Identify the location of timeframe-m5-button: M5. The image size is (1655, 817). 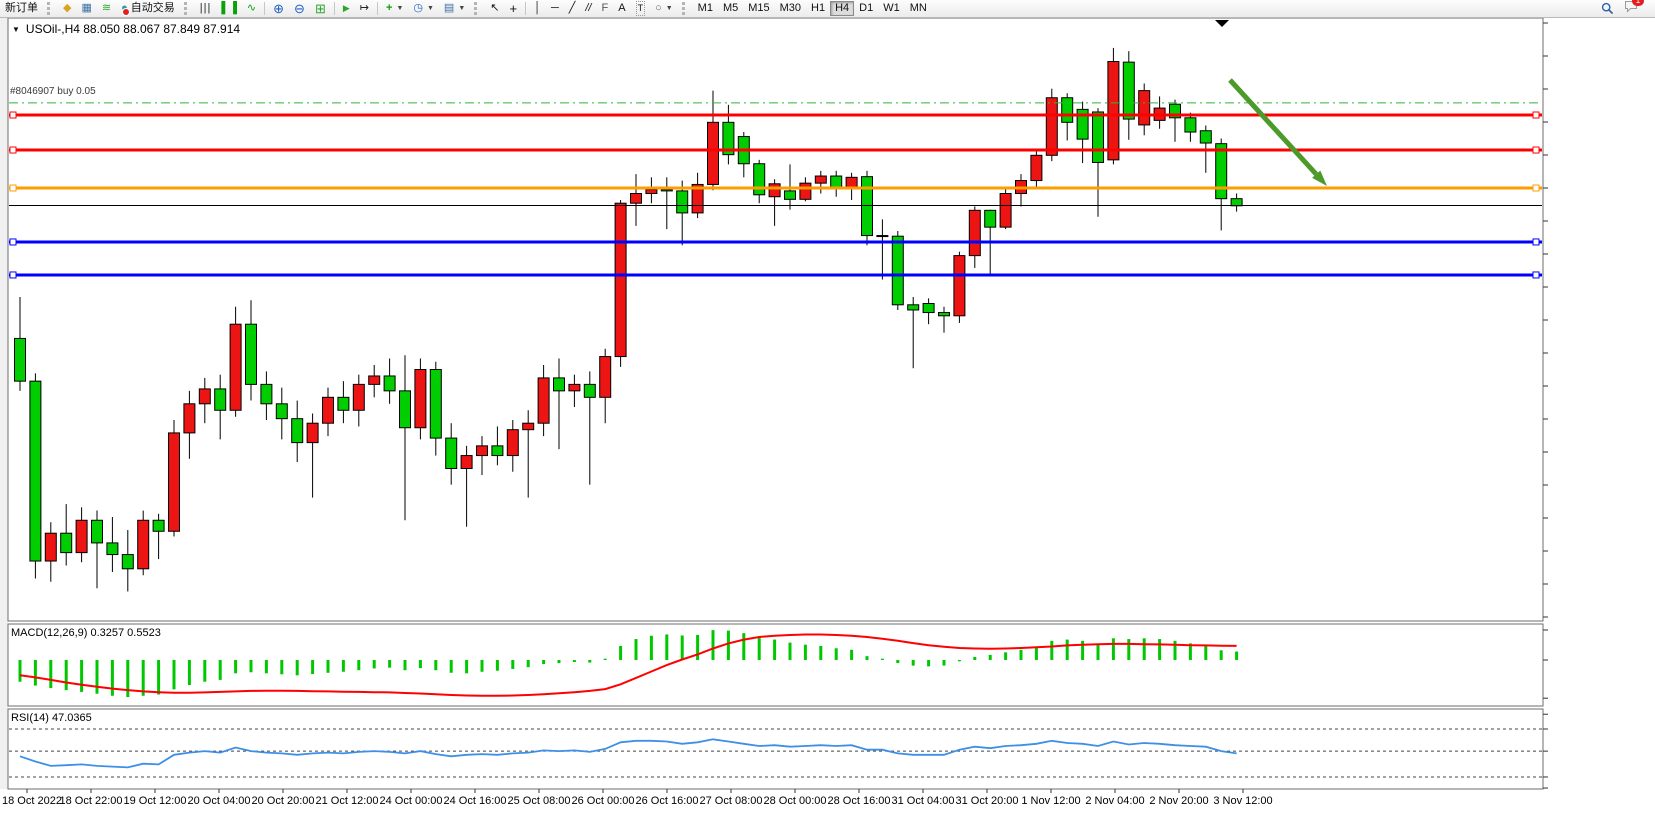
(730, 8).